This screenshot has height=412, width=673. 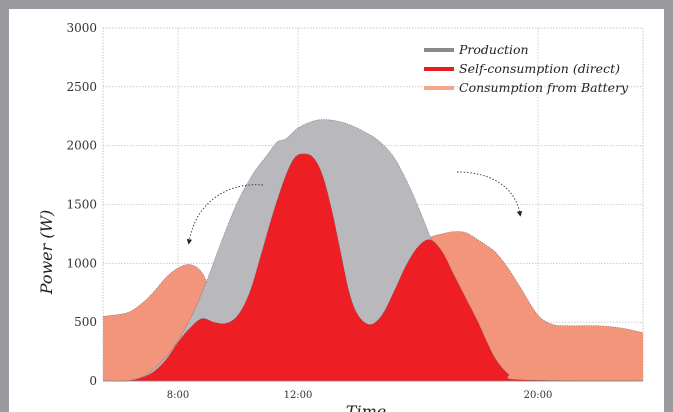 What do you see at coordinates (489, 194) in the screenshot?
I see `arrow-to-evening-battery` at bounding box center [489, 194].